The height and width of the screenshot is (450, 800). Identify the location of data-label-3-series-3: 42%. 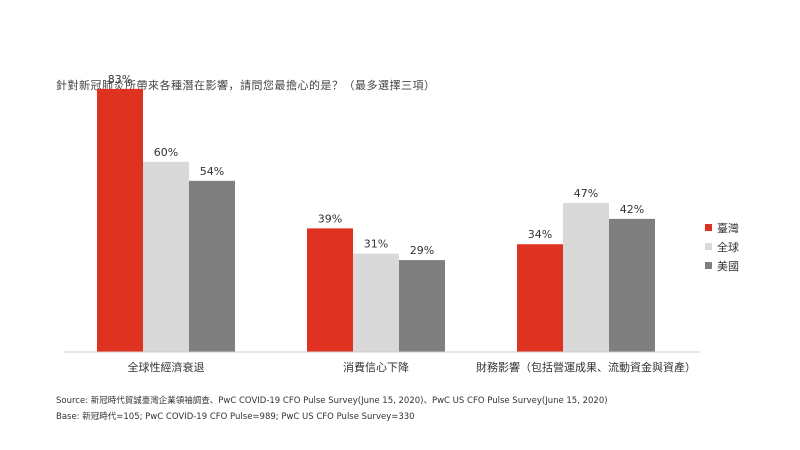
(632, 209).